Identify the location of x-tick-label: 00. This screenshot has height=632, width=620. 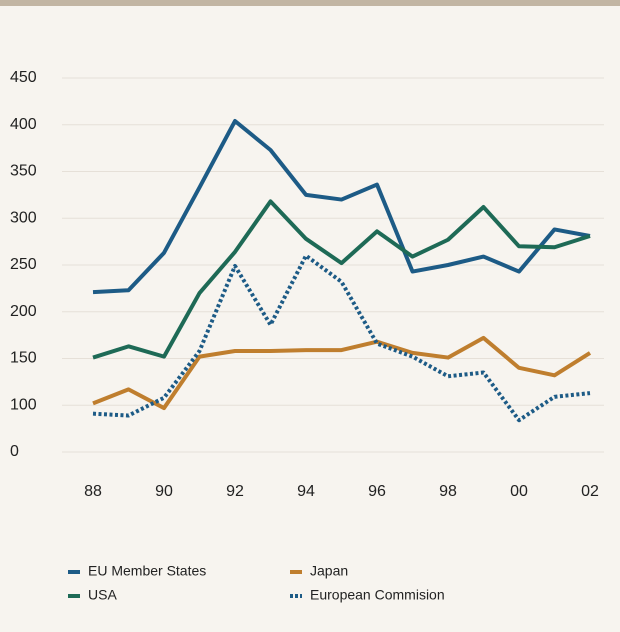
(519, 491).